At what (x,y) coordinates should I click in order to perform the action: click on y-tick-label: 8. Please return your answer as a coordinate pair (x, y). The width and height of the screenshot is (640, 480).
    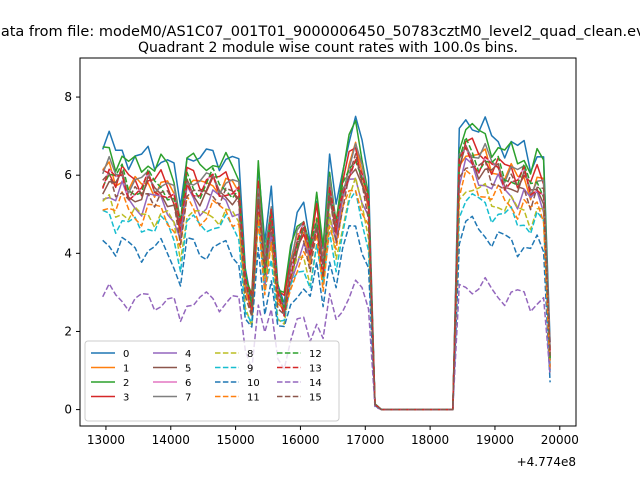
    Looking at the image, I should click on (68, 97).